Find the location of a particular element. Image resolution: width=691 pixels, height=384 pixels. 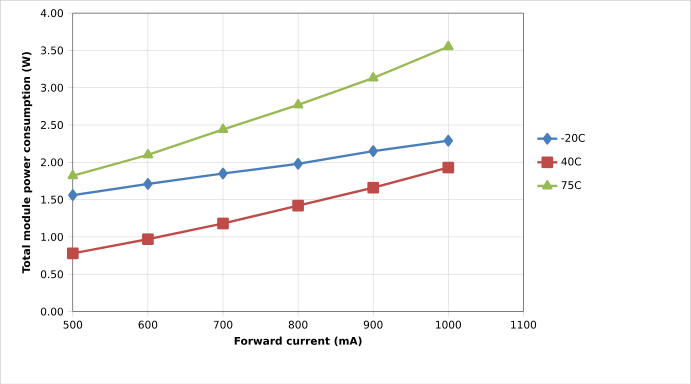

x-tick-label: 1100 is located at coordinates (523, 324).